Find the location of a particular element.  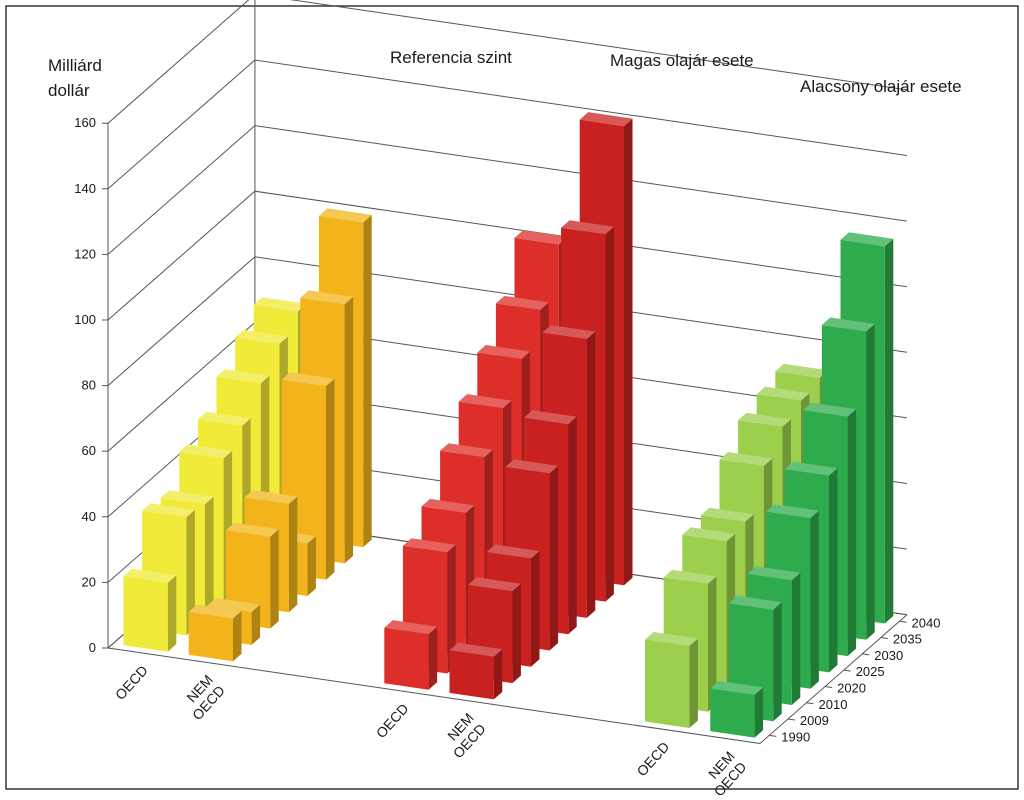

bar-nem-oecd-g0-1990 is located at coordinates (215, 633).